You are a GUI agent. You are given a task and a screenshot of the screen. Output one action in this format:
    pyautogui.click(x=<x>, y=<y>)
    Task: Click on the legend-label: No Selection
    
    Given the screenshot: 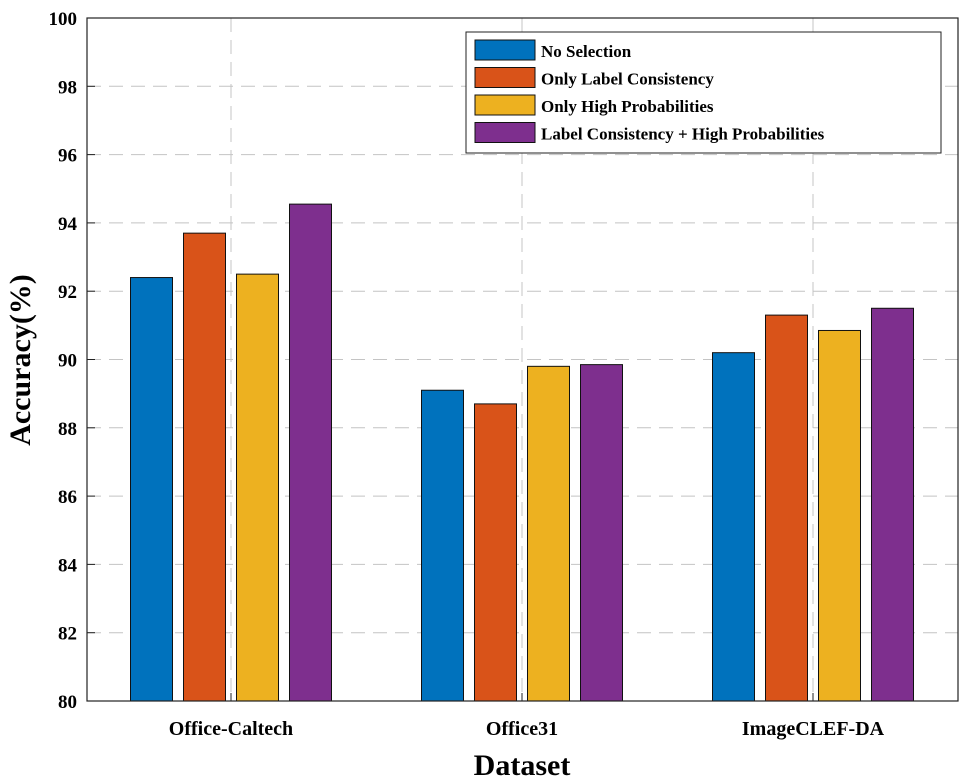 What is the action you would take?
    pyautogui.click(x=586, y=51)
    